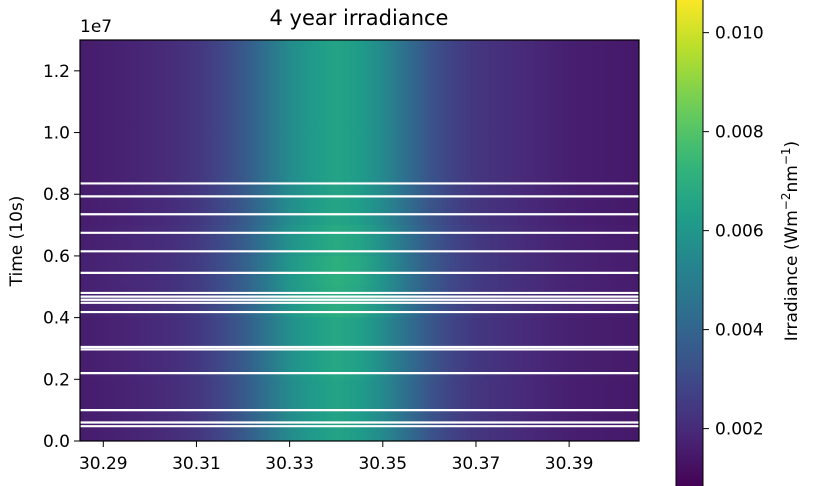  I want to click on colorbar-tick-label: 0.008, so click(739, 133).